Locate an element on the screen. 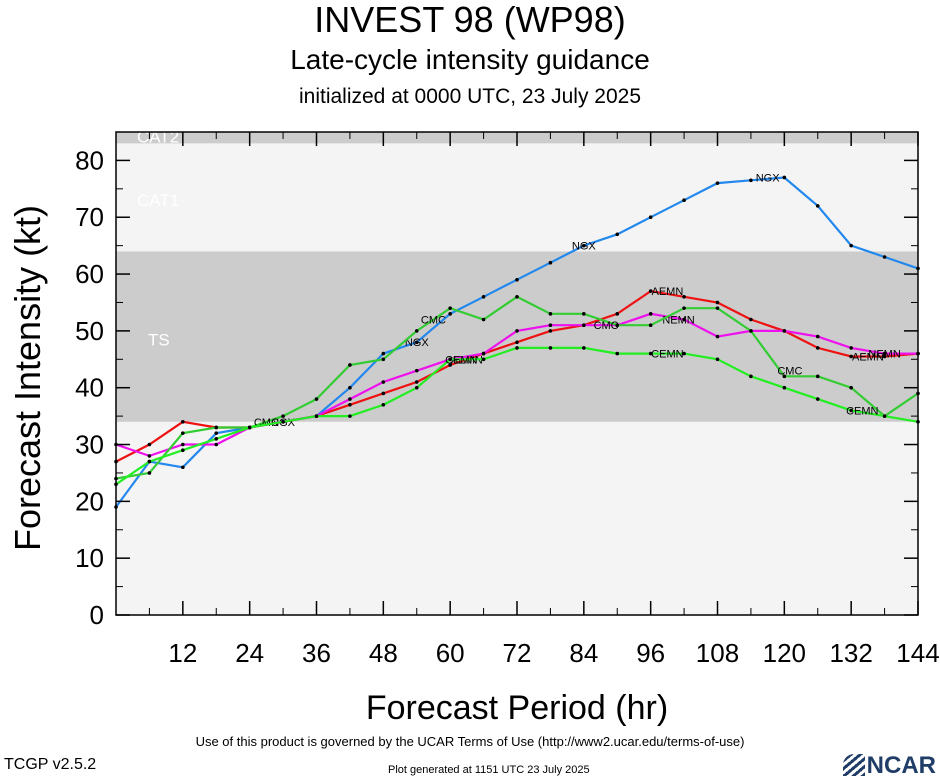 This screenshot has width=940, height=780. x-axis-label: Forecast Period (hr) is located at coordinates (517, 708).